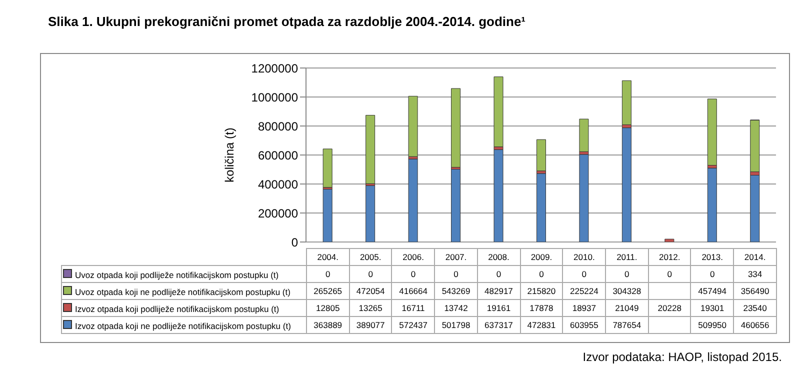 The image size is (800, 379). I want to click on x-tick-label: 2011., so click(627, 257).